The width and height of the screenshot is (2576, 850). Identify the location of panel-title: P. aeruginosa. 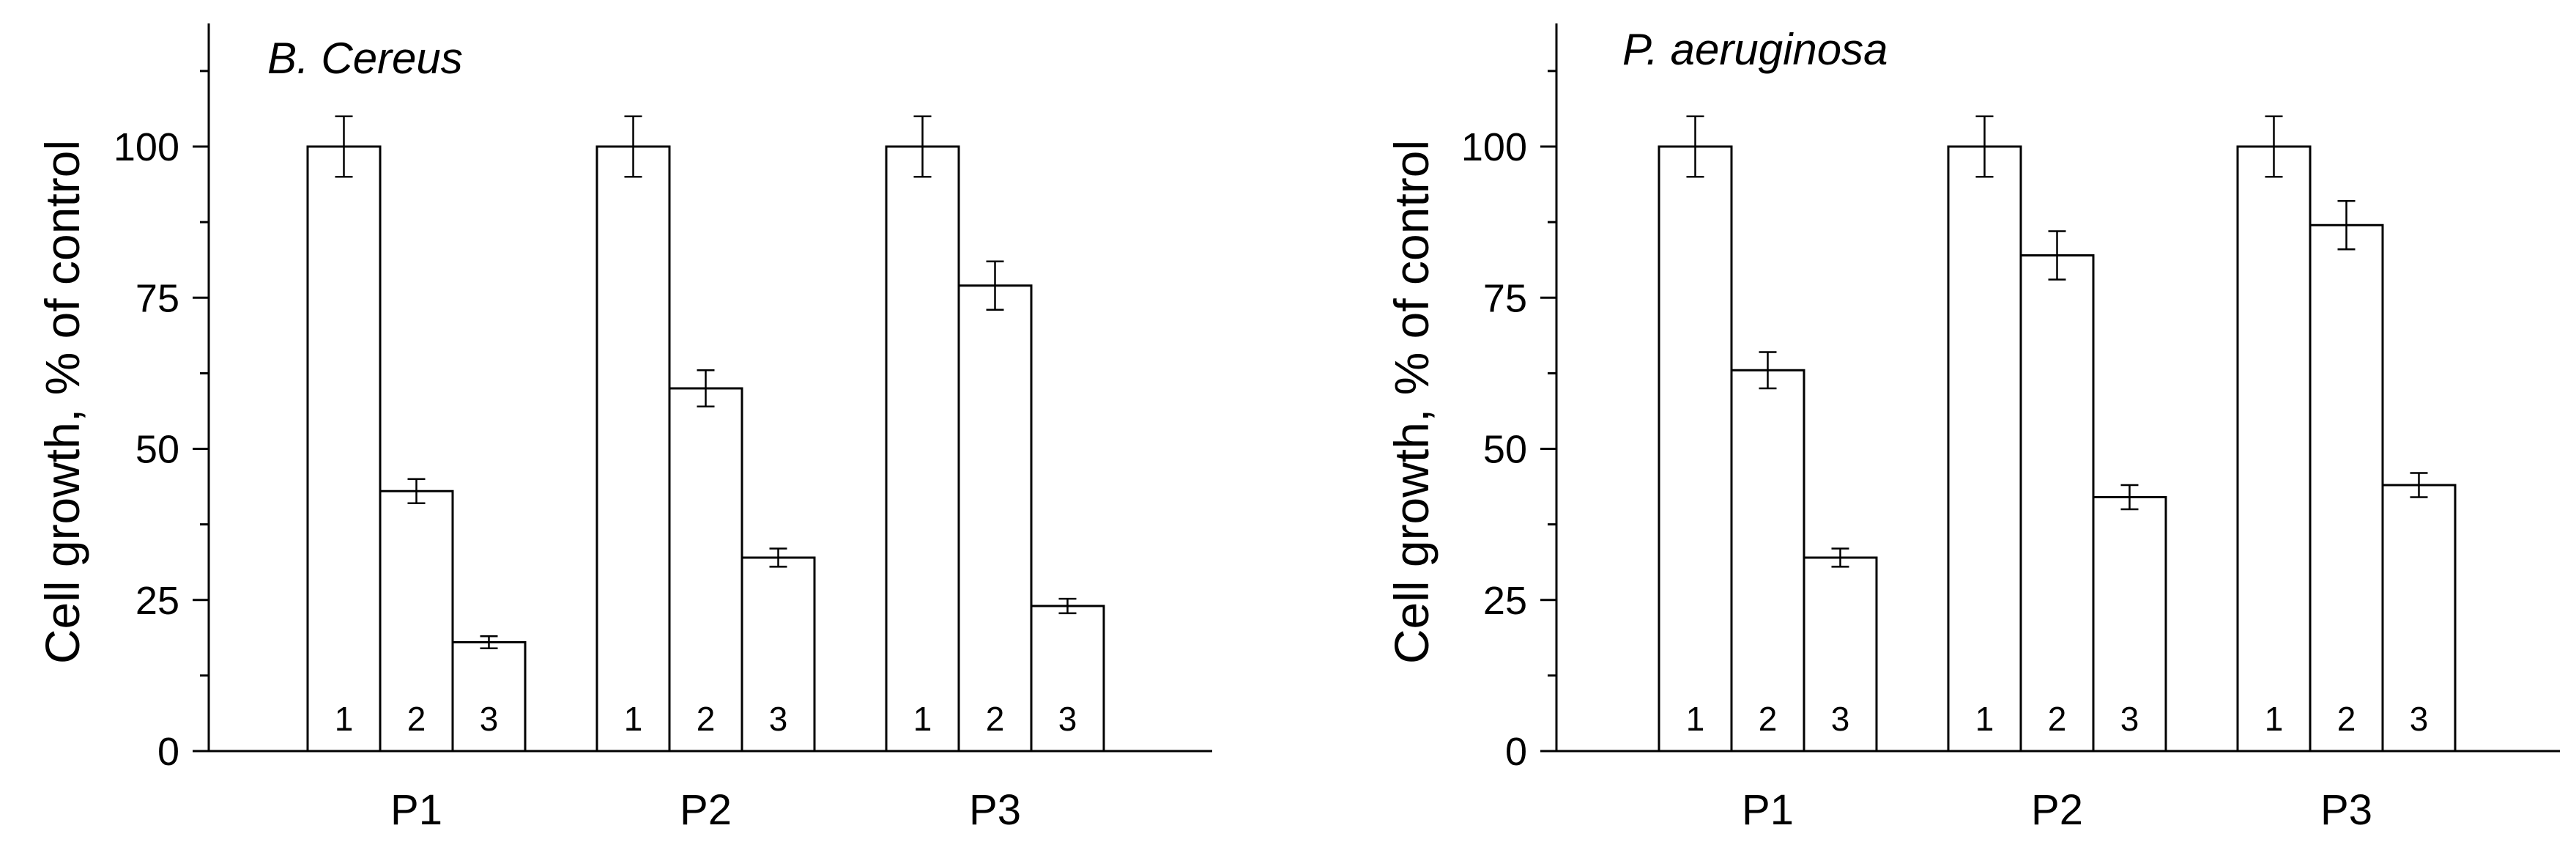
(1755, 50).